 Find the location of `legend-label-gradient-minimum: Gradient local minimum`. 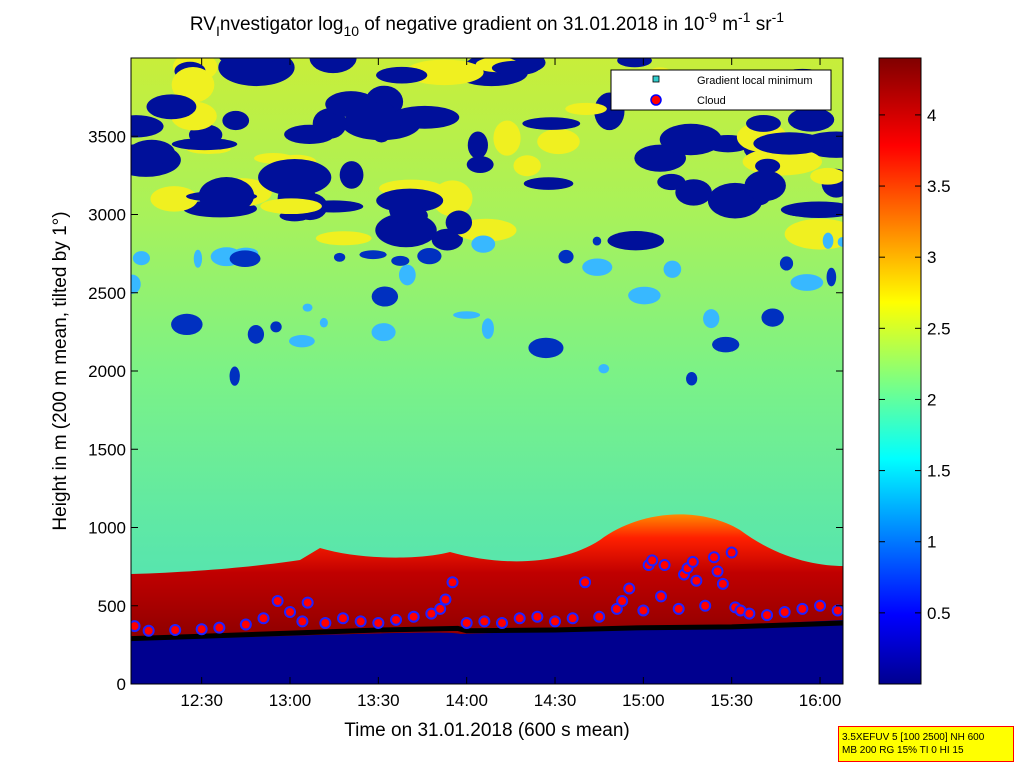

legend-label-gradient-minimum: Gradient local minimum is located at coordinates (755, 81).